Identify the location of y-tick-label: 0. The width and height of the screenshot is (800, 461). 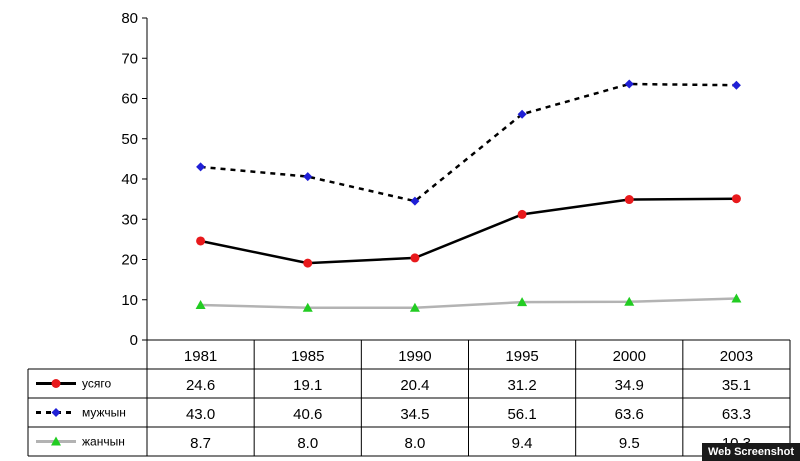
(134, 340).